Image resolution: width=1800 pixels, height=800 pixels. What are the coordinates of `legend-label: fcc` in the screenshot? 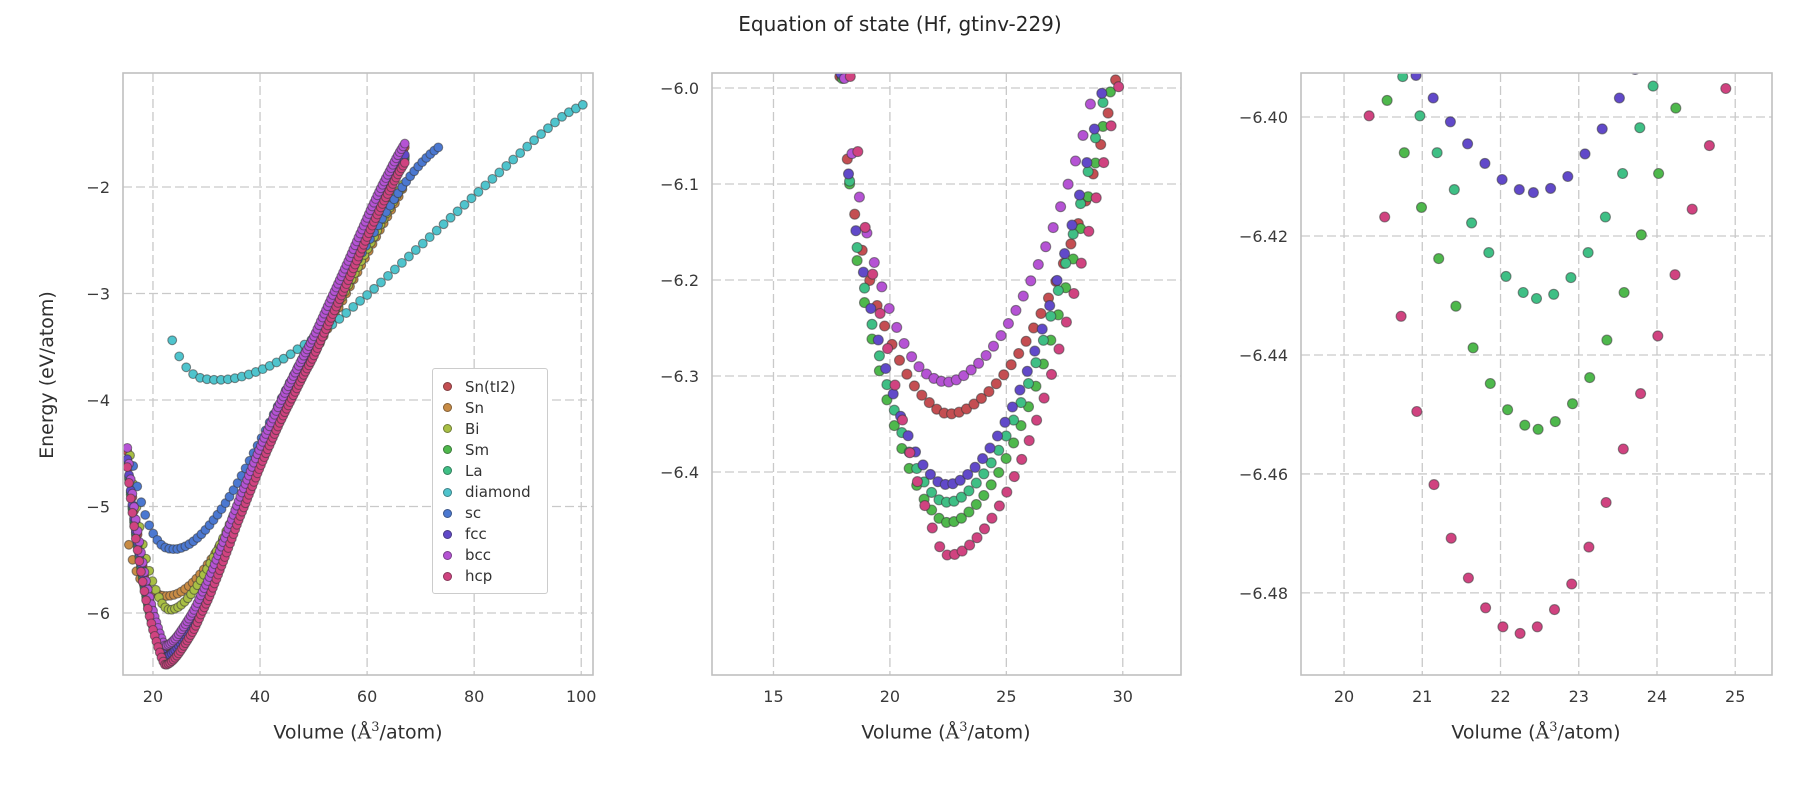 It's located at (476, 534).